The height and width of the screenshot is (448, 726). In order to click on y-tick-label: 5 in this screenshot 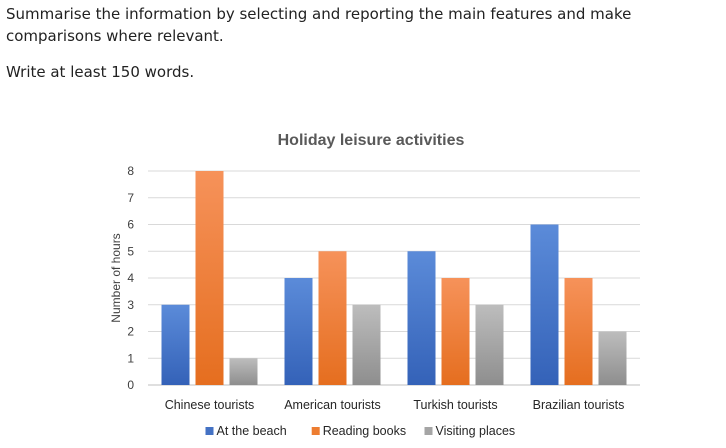, I will do `click(130, 251)`.